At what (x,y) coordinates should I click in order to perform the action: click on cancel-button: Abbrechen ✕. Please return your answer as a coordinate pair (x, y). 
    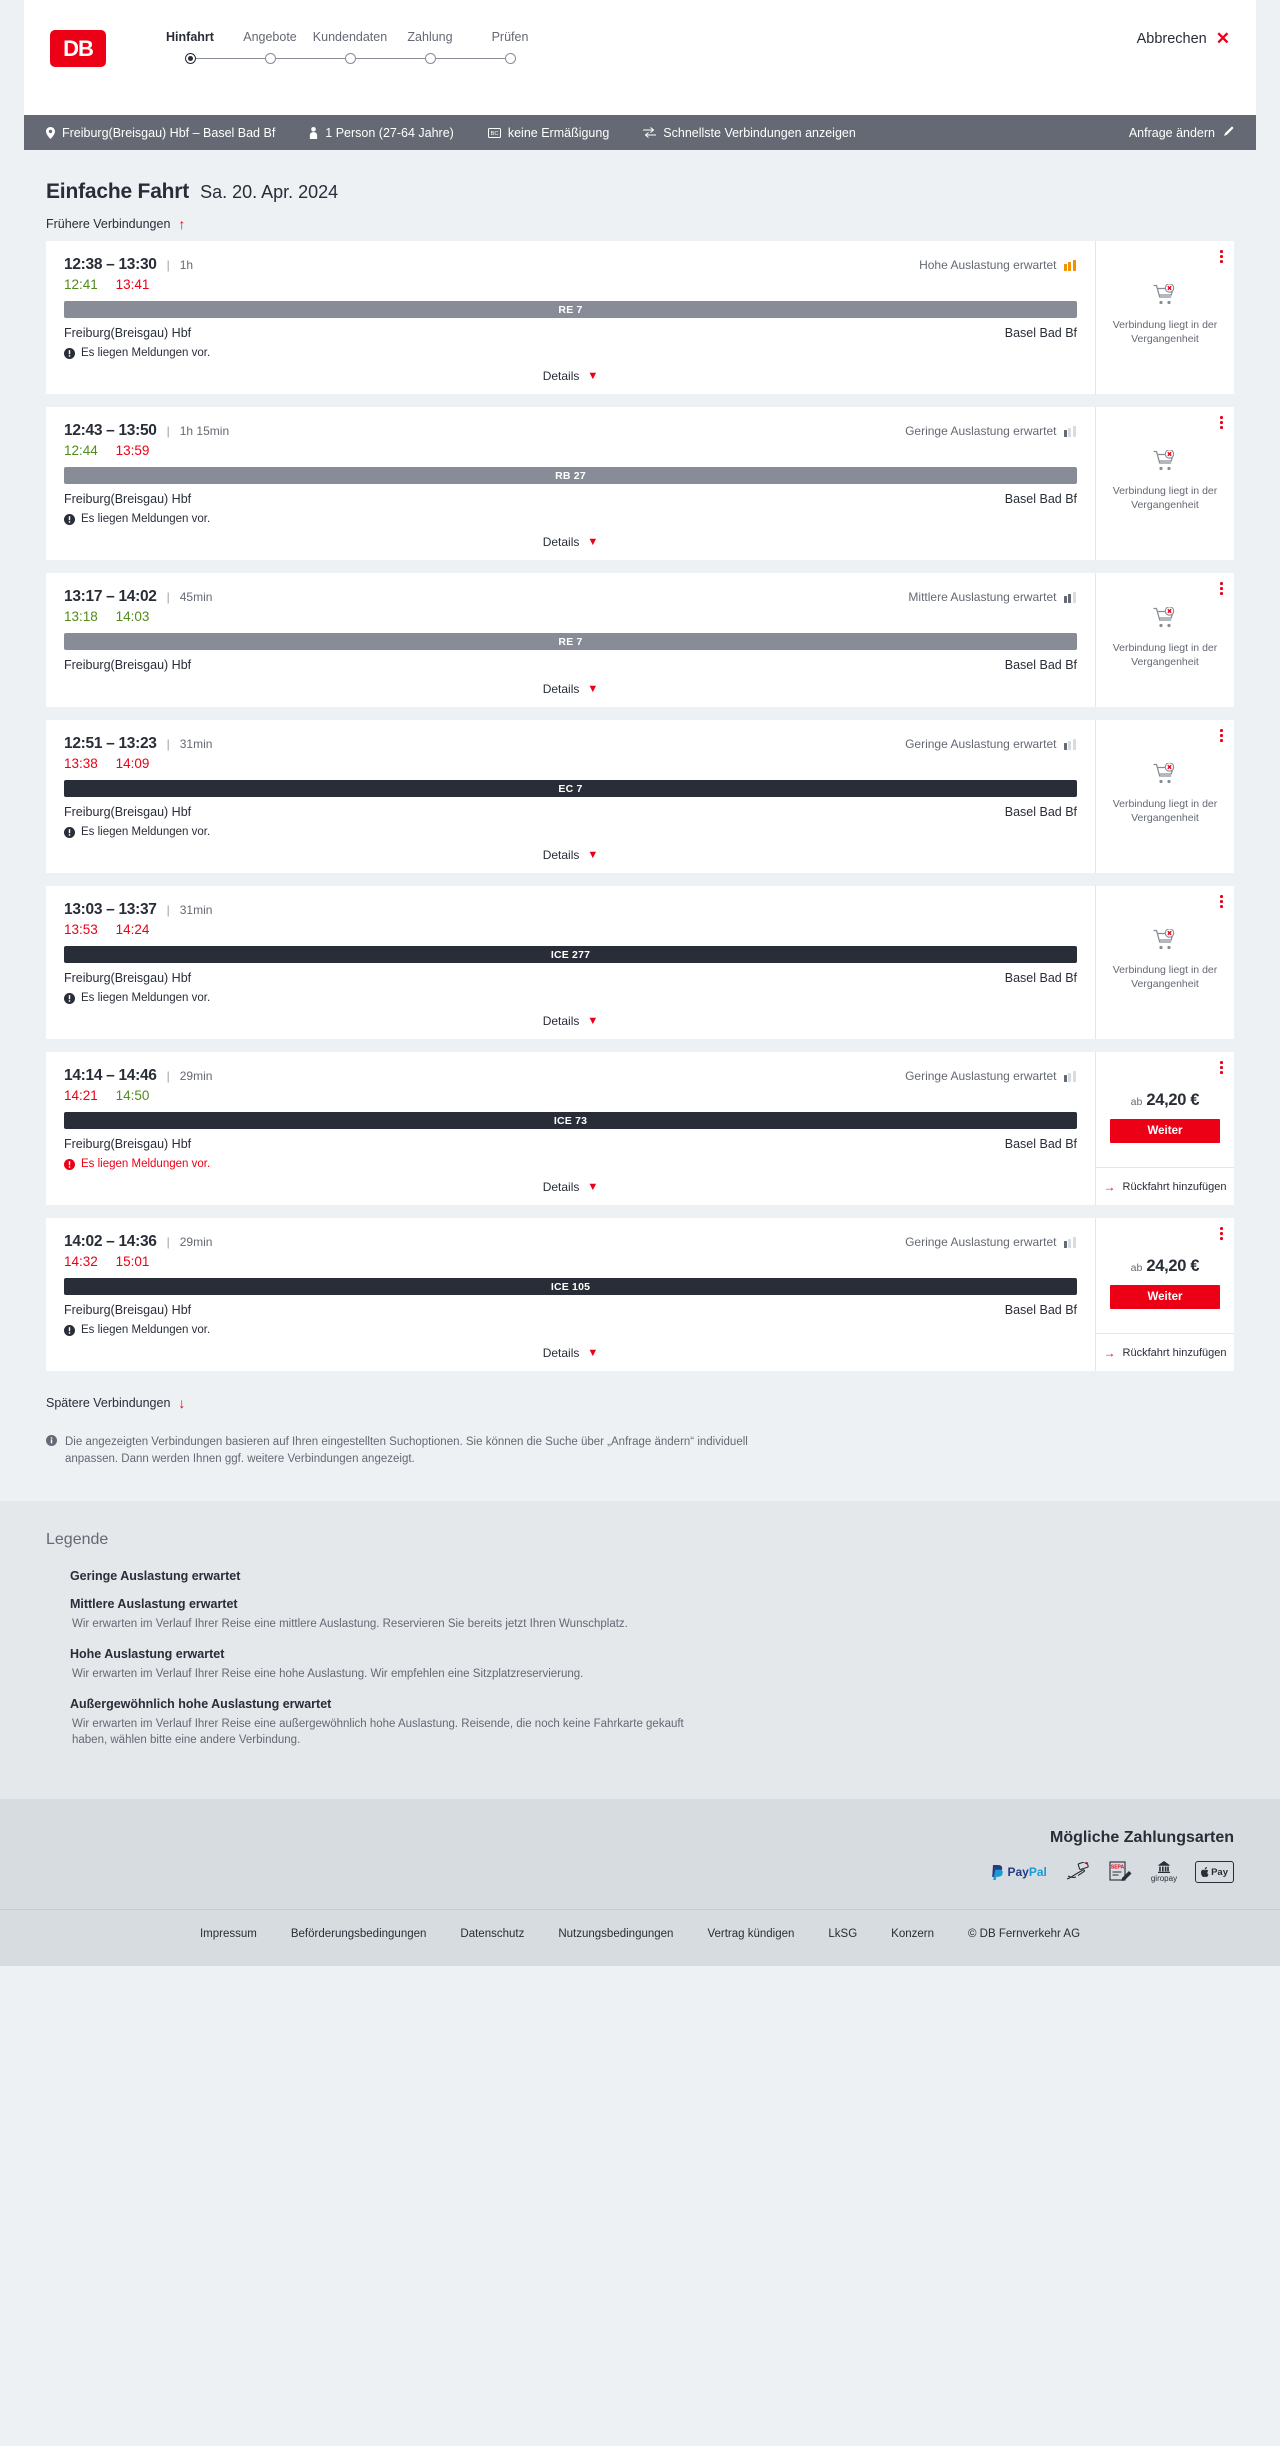
    Looking at the image, I should click on (1183, 38).